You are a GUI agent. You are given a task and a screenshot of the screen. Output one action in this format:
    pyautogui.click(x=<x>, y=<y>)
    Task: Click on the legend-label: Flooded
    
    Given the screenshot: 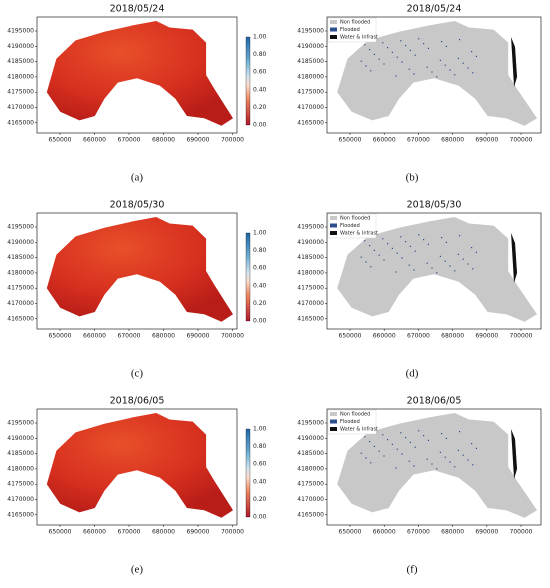 What is the action you would take?
    pyautogui.click(x=350, y=30)
    